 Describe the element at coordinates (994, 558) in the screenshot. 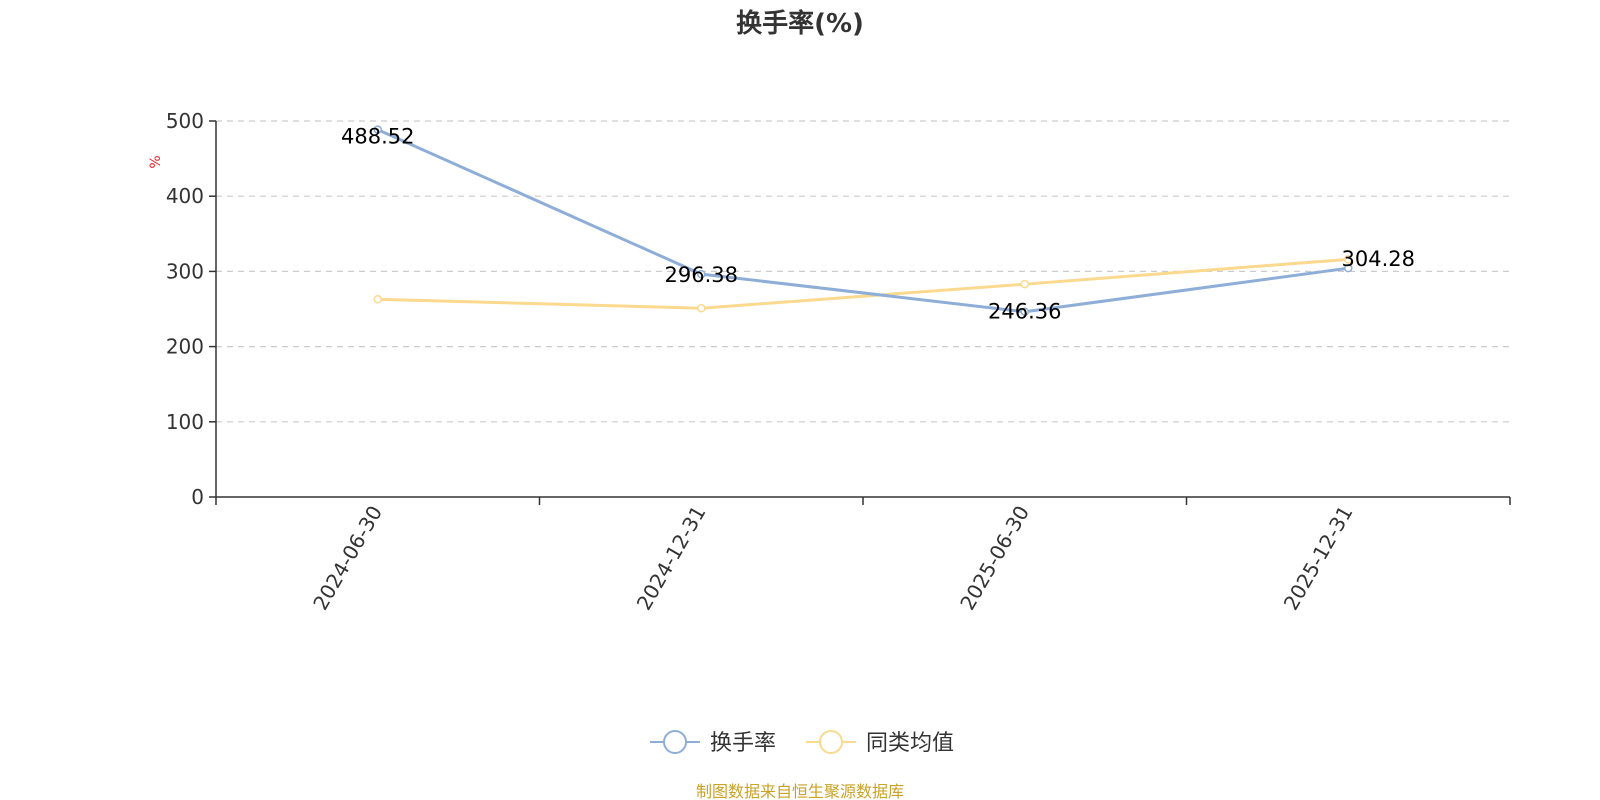

I see `x-tick-label: 2025-06-30` at that location.